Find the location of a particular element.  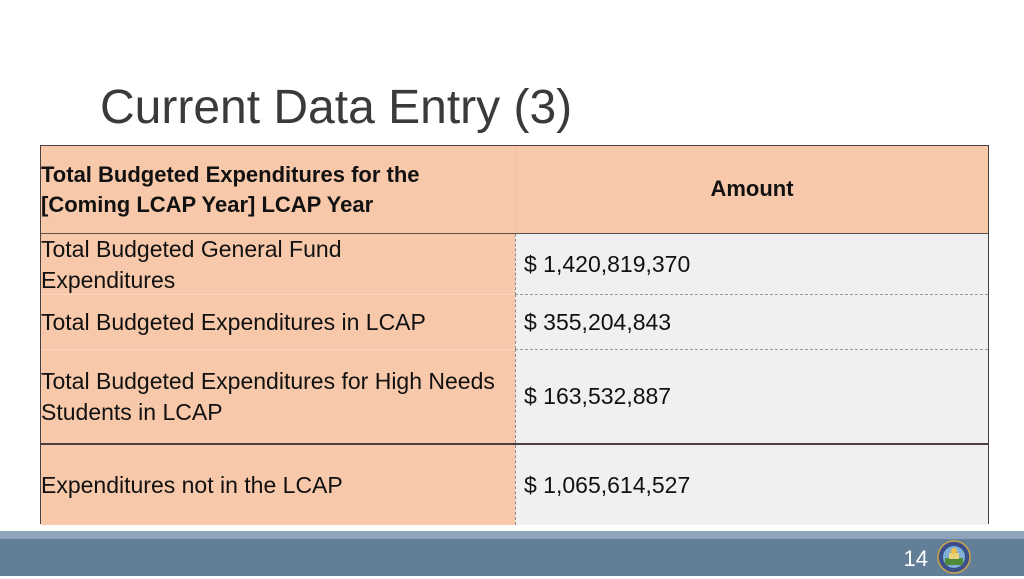

row-label: Expenditures not in the LCAP is located at coordinates (278, 485).